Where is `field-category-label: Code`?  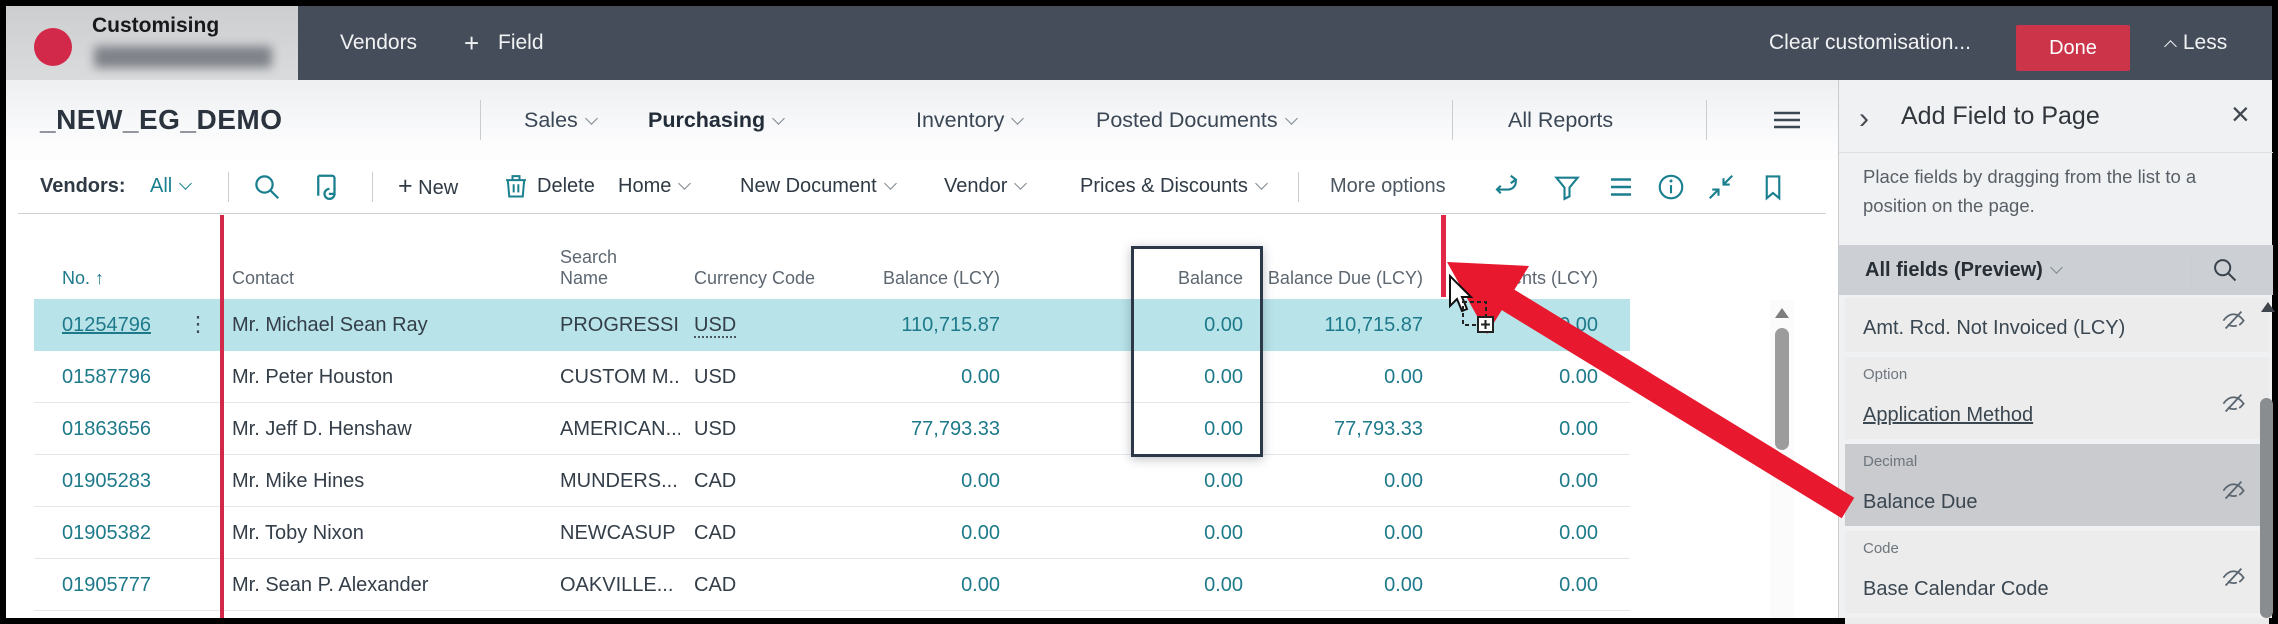
field-category-label: Code is located at coordinates (1881, 548).